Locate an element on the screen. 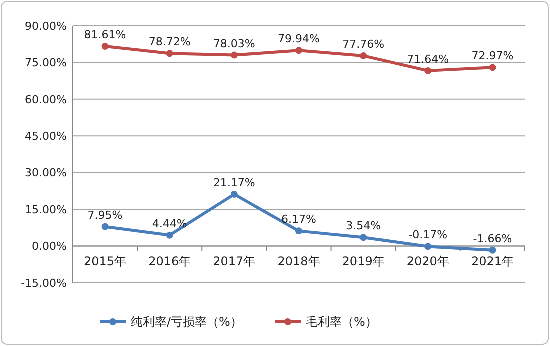 Image resolution: width=550 pixels, height=346 pixels. legend-label: 纯利率/亏损率（%） is located at coordinates (186, 322).